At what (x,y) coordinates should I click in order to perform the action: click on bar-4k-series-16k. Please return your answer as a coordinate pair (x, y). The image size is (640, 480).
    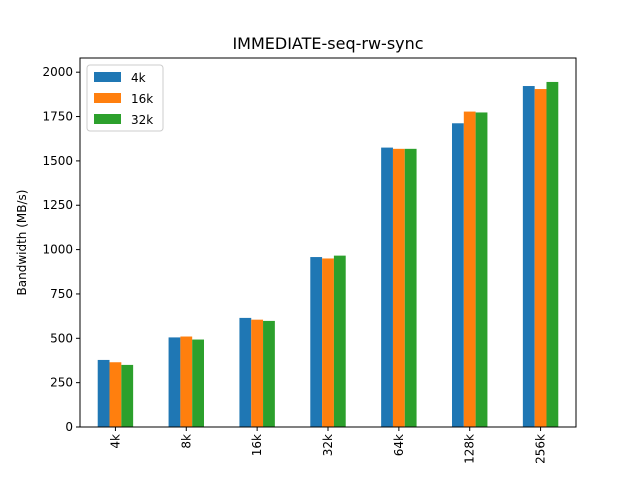
    Looking at the image, I should click on (115, 394).